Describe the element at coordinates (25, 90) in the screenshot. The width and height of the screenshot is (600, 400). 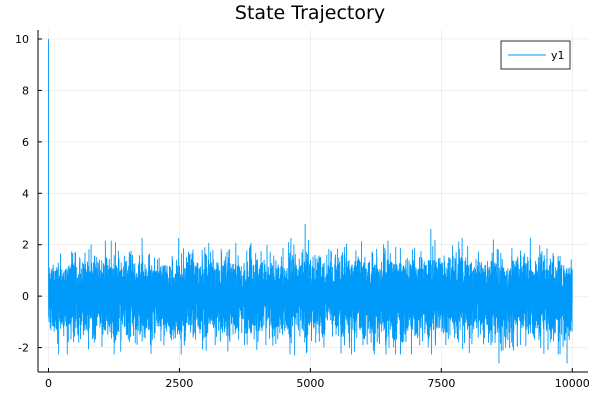
I see `y-tick-label: 8` at that location.